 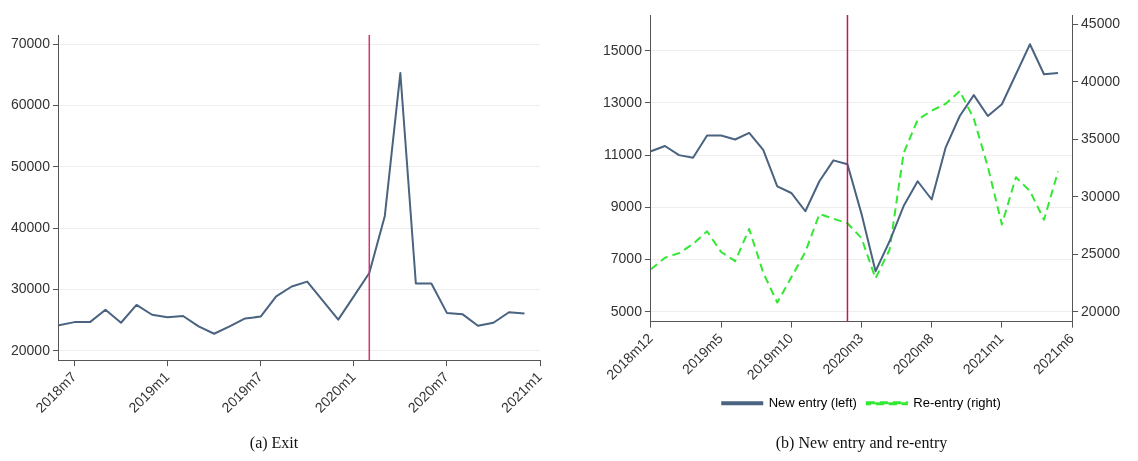 What do you see at coordinates (622, 49) in the screenshot?
I see `y-tick-label: 15000` at bounding box center [622, 49].